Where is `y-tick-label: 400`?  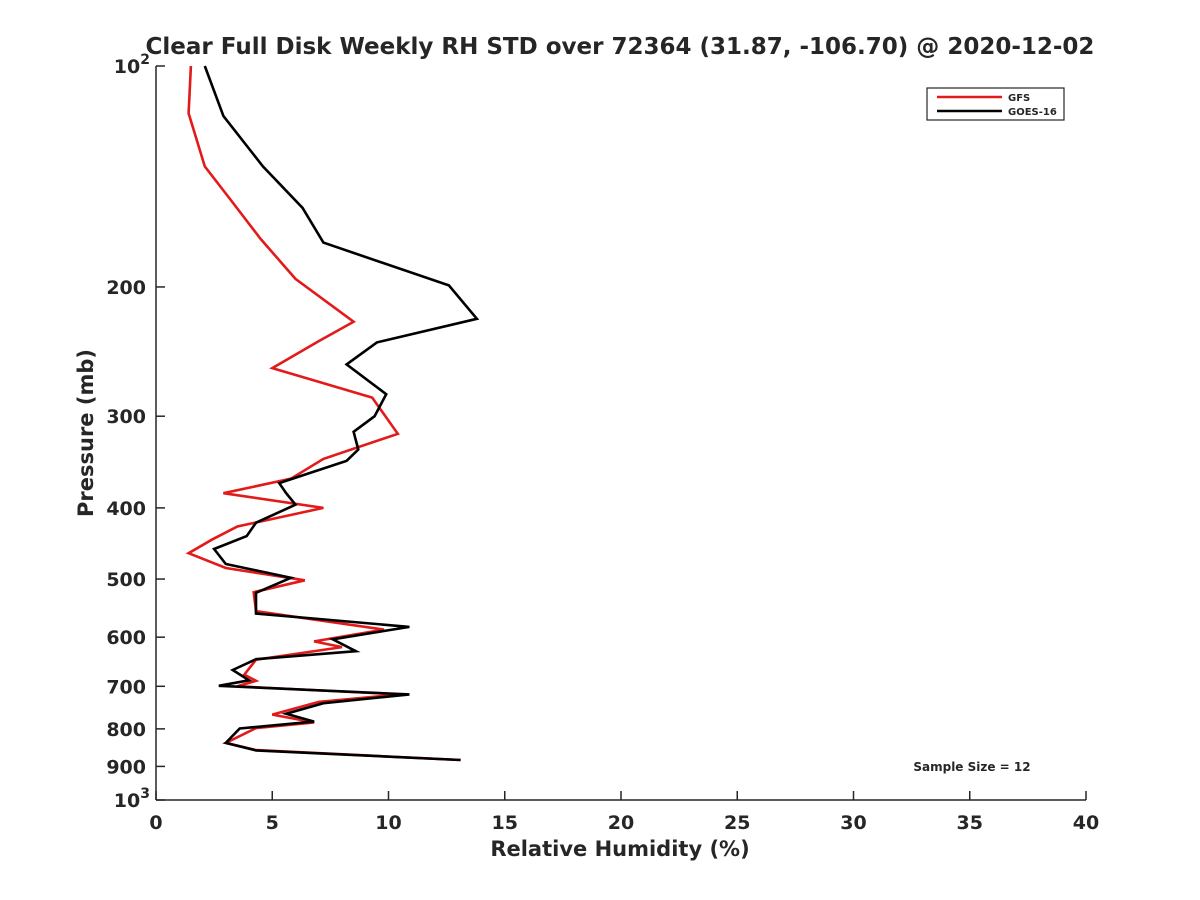
y-tick-label: 400 is located at coordinates (126, 509).